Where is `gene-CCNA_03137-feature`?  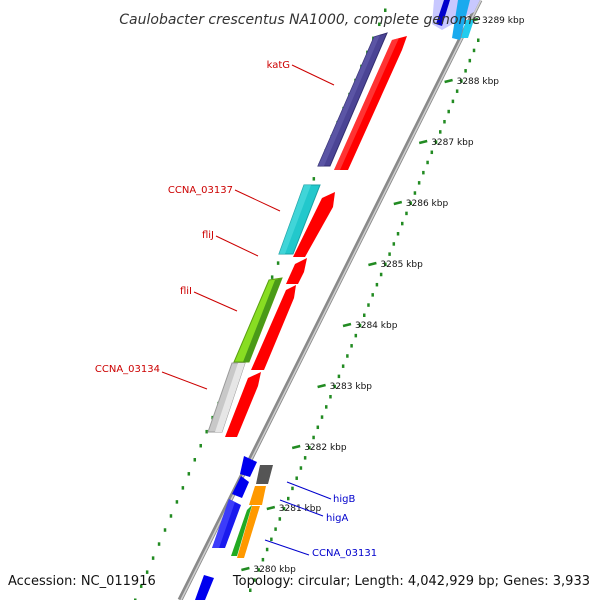 gene-CCNA_03137-feature is located at coordinates (299, 219).